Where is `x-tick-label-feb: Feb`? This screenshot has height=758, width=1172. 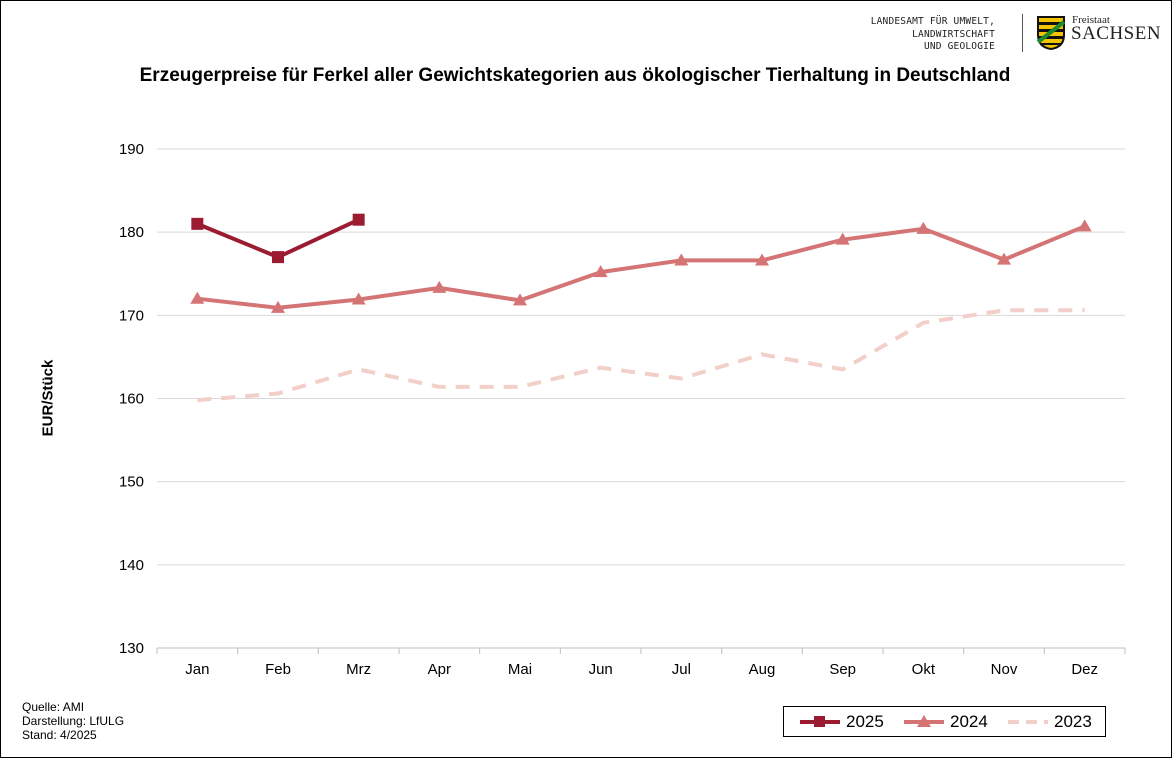
x-tick-label-feb: Feb is located at coordinates (278, 669).